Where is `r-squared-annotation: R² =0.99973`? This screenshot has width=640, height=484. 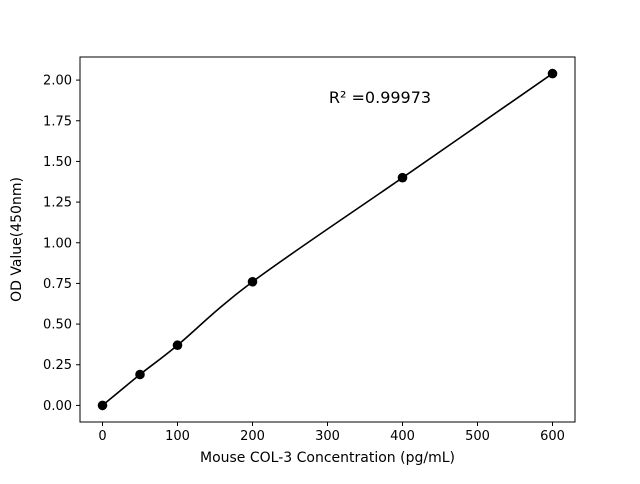 r-squared-annotation: R² =0.99973 is located at coordinates (380, 97).